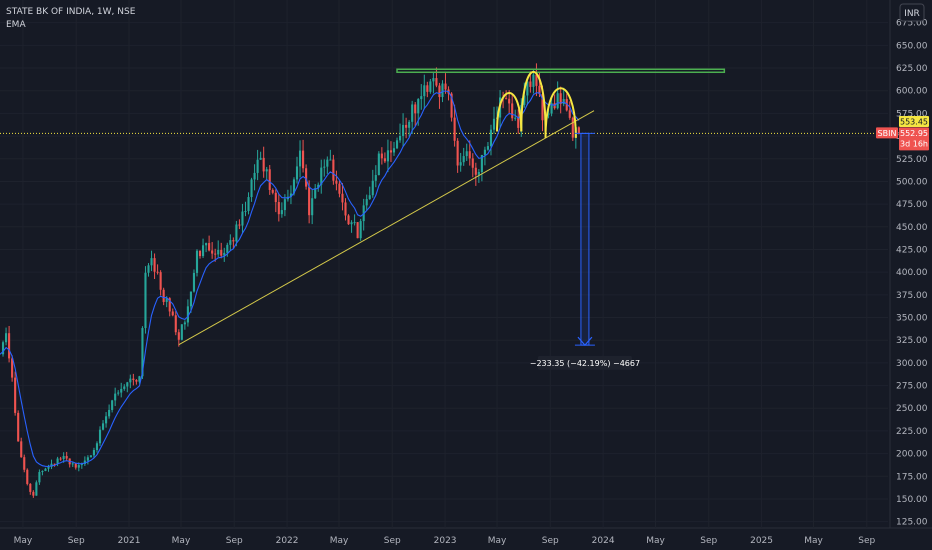 This screenshot has height=550, width=932. Describe the element at coordinates (912, 24) in the screenshot. I see `price-tick-label: 675.00` at that location.